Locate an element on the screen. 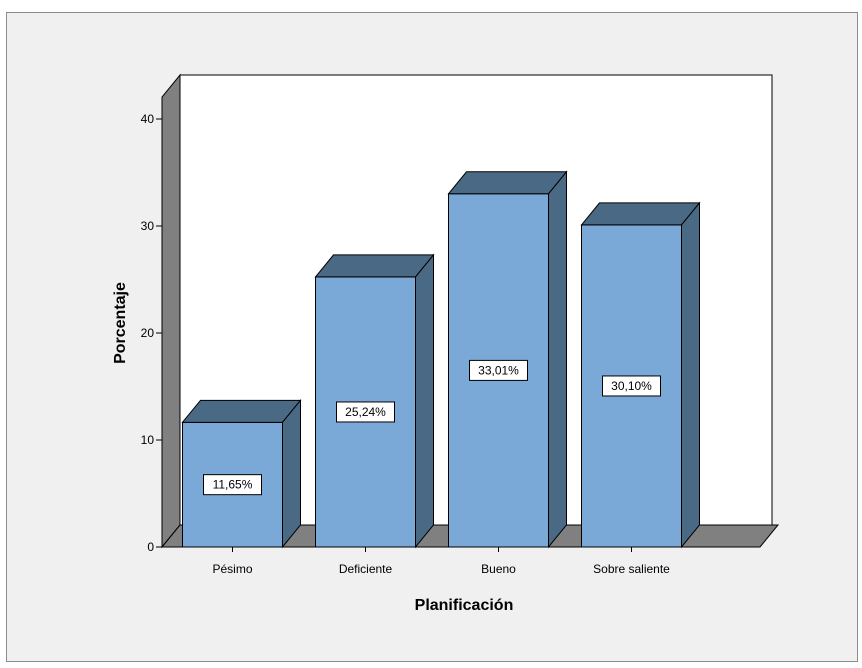 The height and width of the screenshot is (668, 862). y-axis-title: Porcentaje is located at coordinates (120, 323).